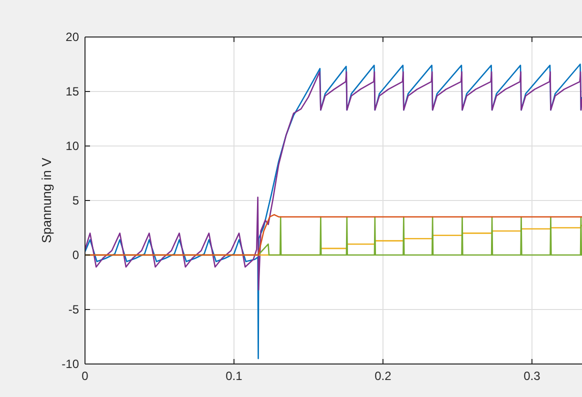 The height and width of the screenshot is (397, 582). What do you see at coordinates (234, 376) in the screenshot?
I see `x-tick-label: 0.1` at bounding box center [234, 376].